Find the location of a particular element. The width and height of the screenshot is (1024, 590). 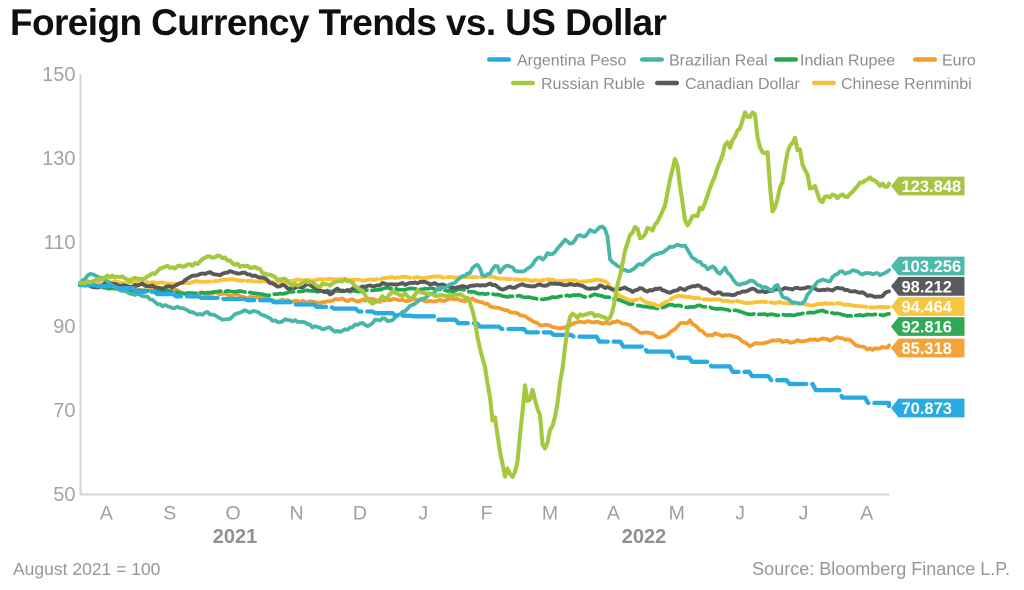

svg-text: O is located at coordinates (233, 514).